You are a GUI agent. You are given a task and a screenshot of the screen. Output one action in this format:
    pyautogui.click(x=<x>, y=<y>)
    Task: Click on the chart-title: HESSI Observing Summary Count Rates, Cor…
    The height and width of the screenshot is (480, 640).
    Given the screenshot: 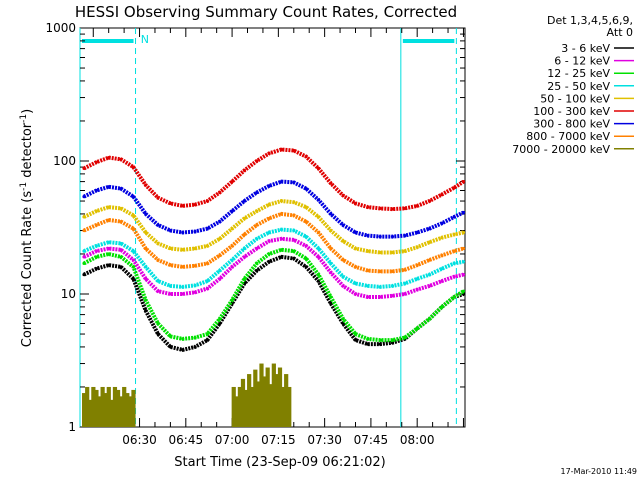 What is the action you would take?
    pyautogui.click(x=266, y=12)
    